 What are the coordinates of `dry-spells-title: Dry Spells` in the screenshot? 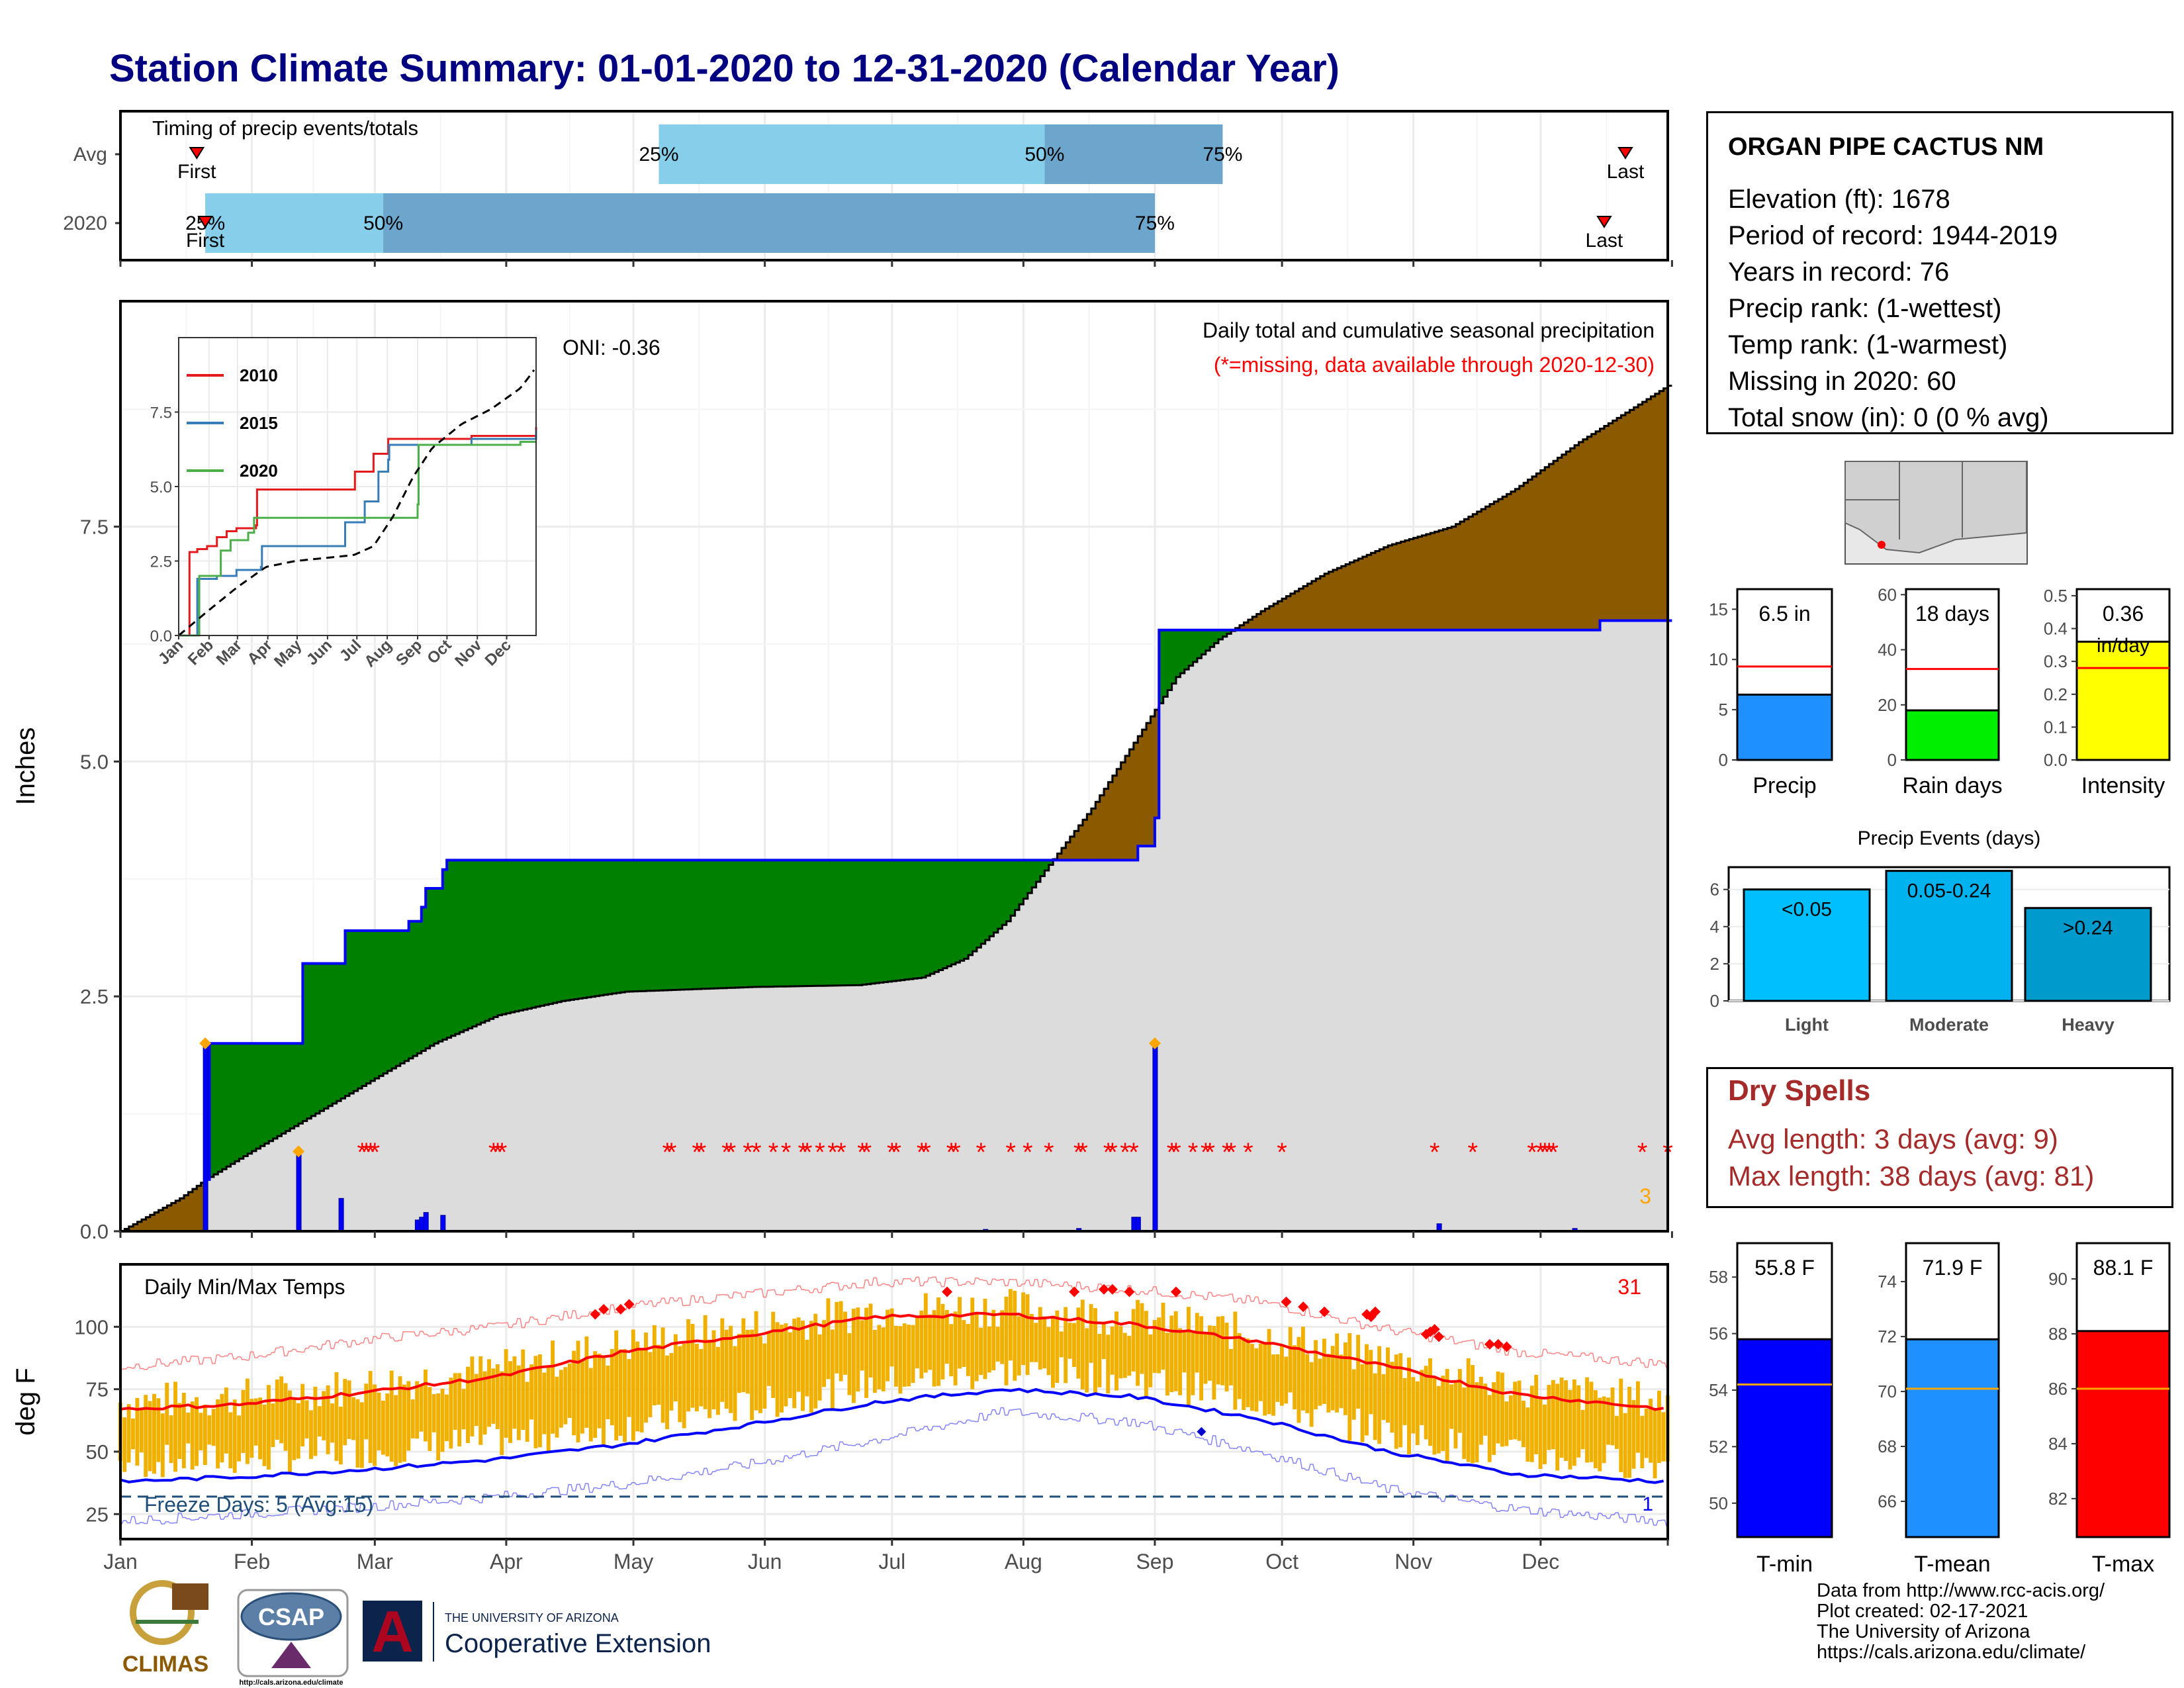 It's located at (1800, 1090).